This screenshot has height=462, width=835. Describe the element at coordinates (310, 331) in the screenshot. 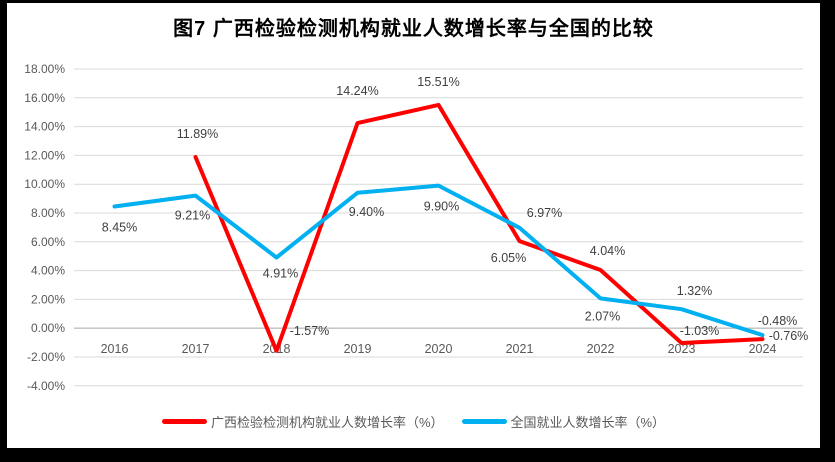

I see `data-label: -1.57%` at that location.